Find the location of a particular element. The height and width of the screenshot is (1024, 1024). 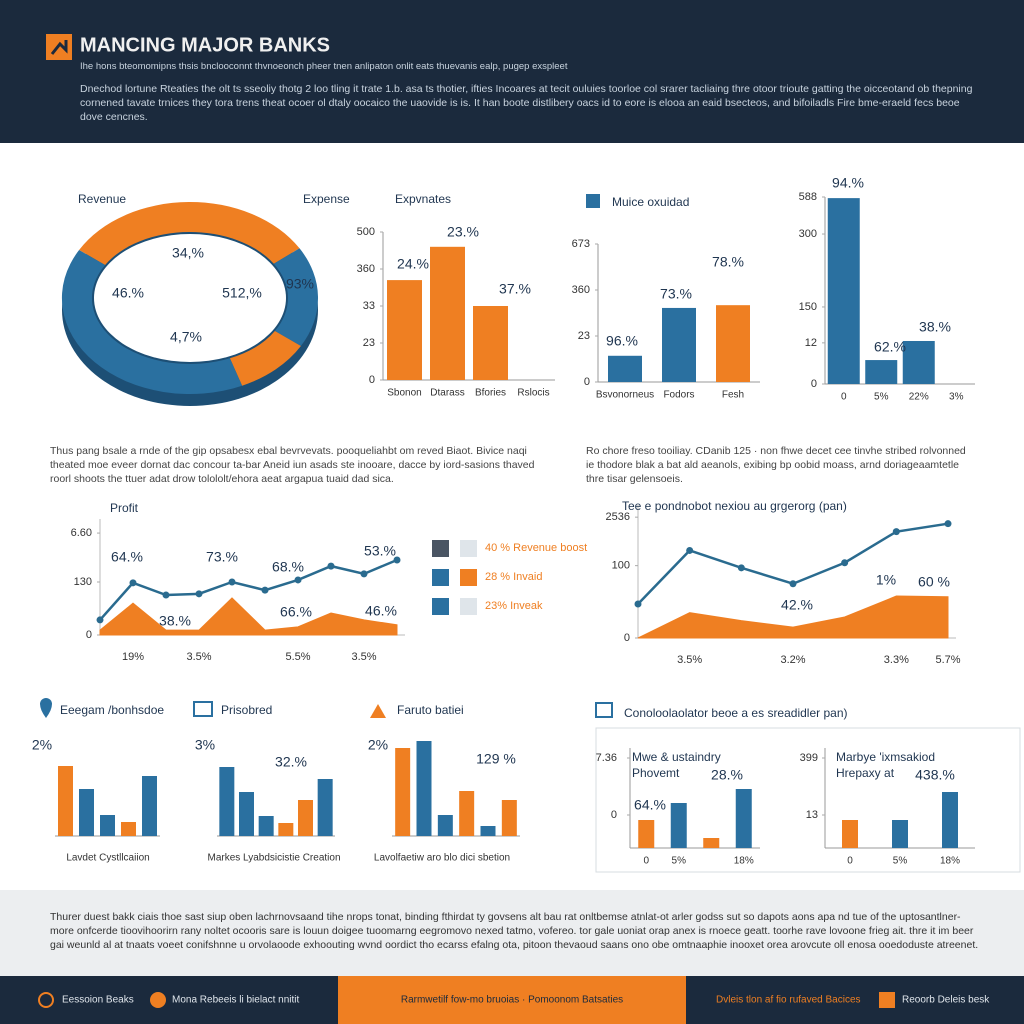

x-tick-label: Fodors is located at coordinates (678, 395).